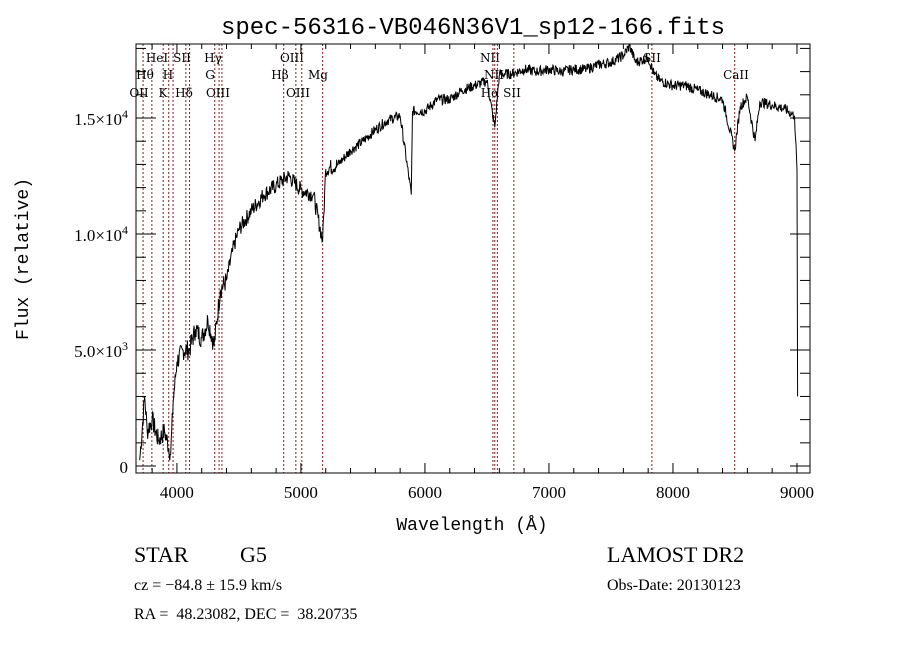 This screenshot has height=649, width=900. Describe the element at coordinates (101, 118) in the screenshot. I see `y-tick-label: 1.5×10⁴` at that location.